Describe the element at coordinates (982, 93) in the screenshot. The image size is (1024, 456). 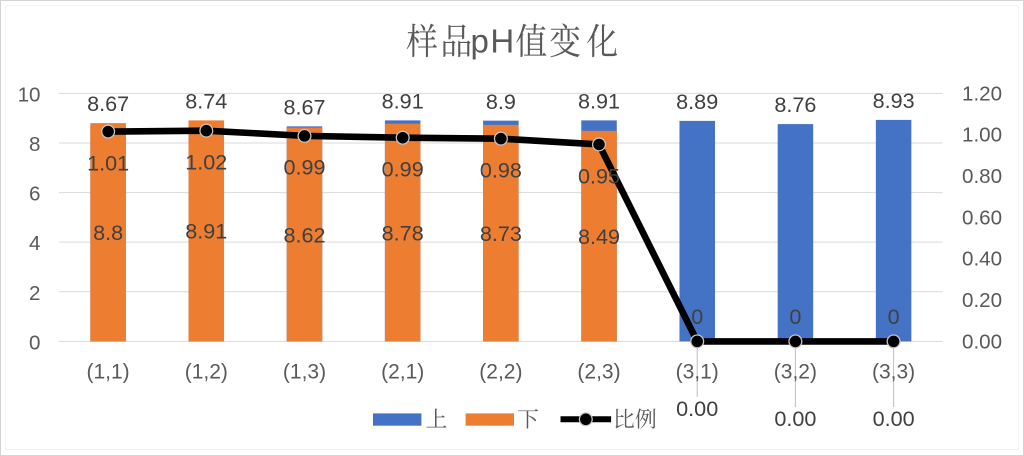
I see `svg-text: 1.20` at that location.